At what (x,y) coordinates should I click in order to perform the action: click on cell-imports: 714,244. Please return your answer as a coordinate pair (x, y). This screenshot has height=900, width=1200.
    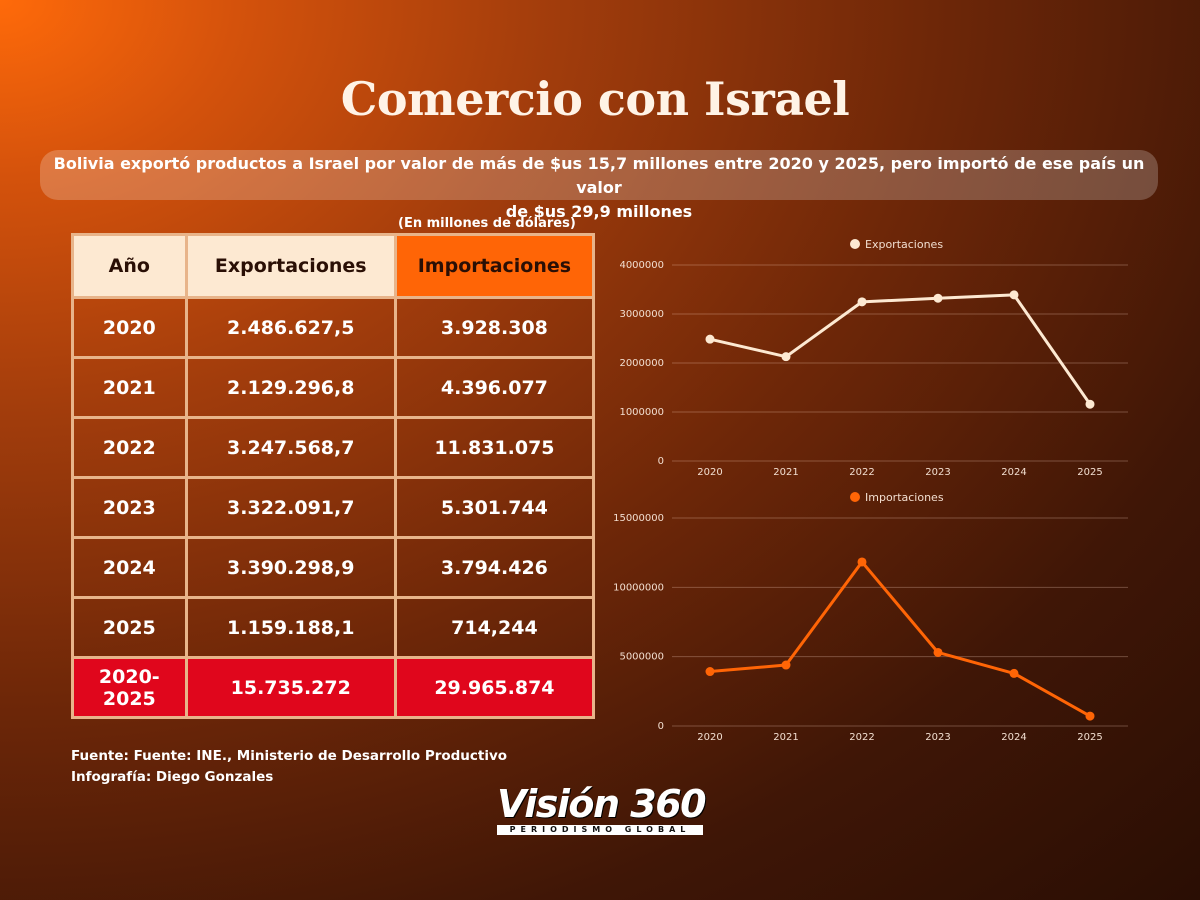
    Looking at the image, I should click on (494, 627).